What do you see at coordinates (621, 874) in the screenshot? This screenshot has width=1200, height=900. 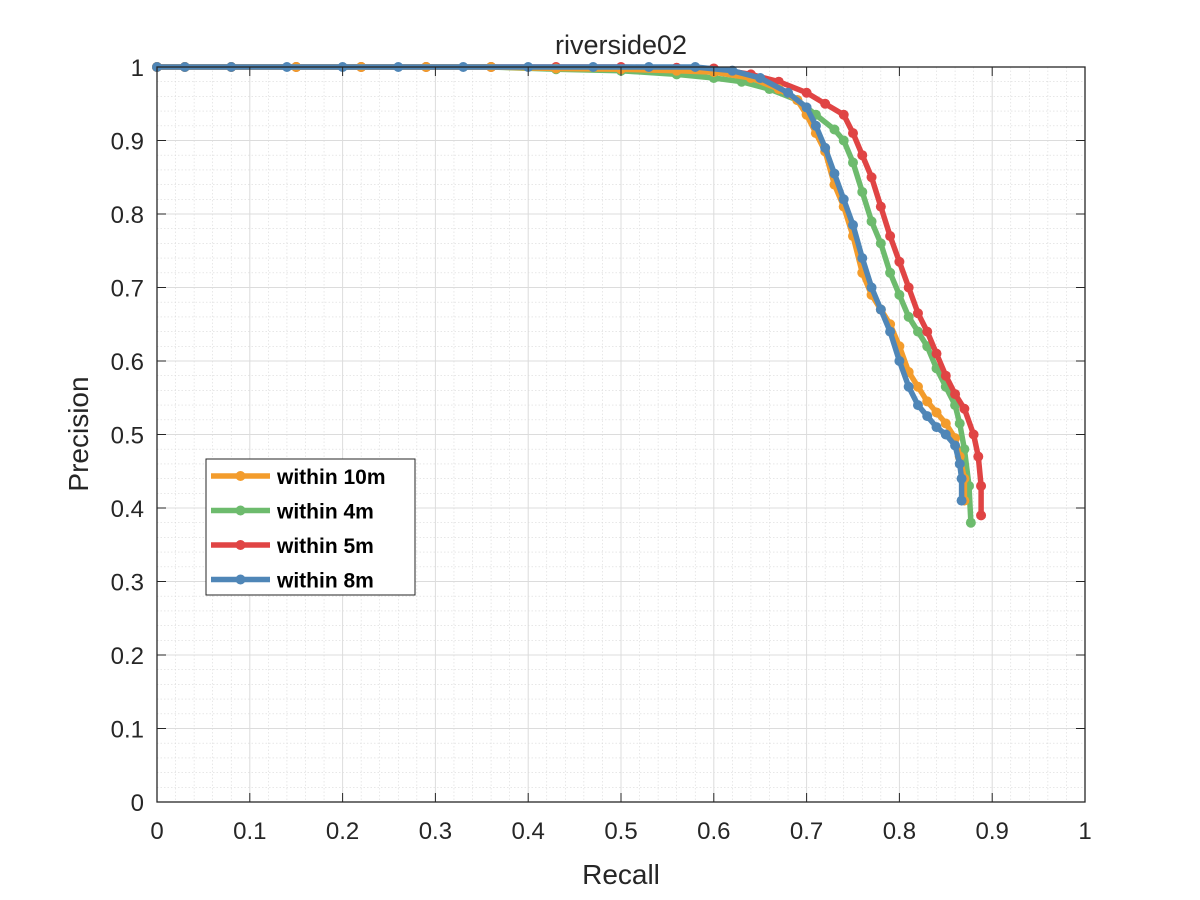 I see `x-axis-label: Recall` at bounding box center [621, 874].